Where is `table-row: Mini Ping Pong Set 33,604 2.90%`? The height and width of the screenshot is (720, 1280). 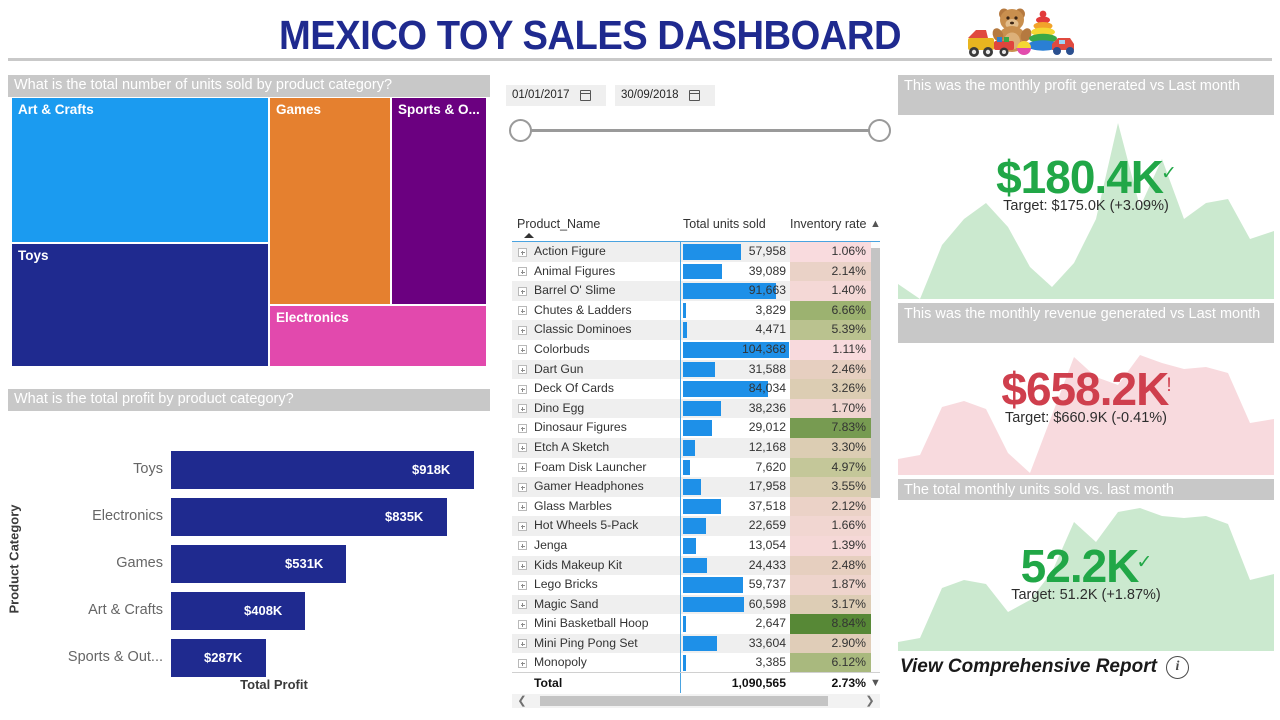 table-row: Mini Ping Pong Set 33,604 2.90% is located at coordinates (696, 643).